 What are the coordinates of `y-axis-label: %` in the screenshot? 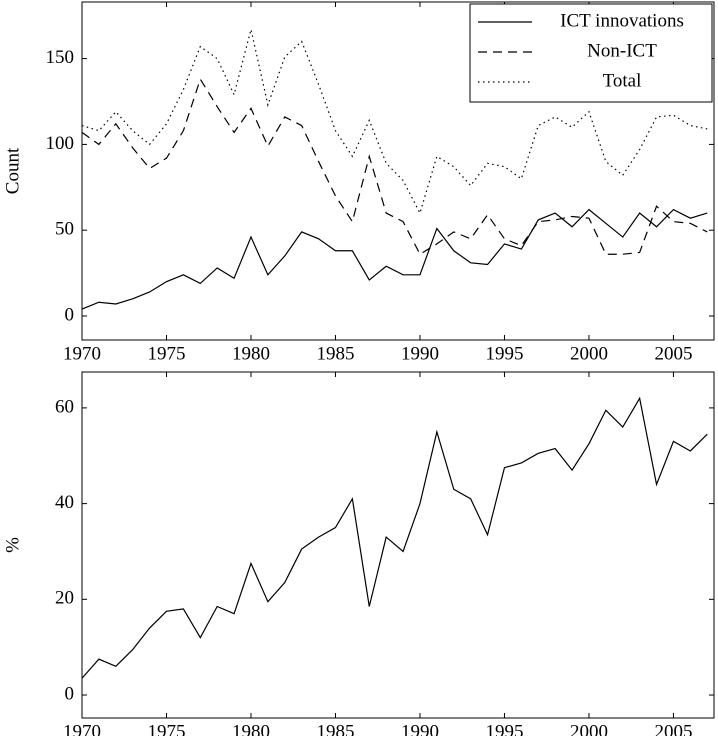 It's located at (12, 545).